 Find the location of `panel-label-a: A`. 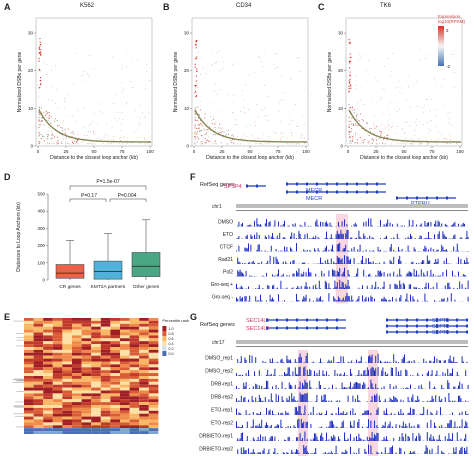

panel-label-a: A is located at coordinates (7, 7).